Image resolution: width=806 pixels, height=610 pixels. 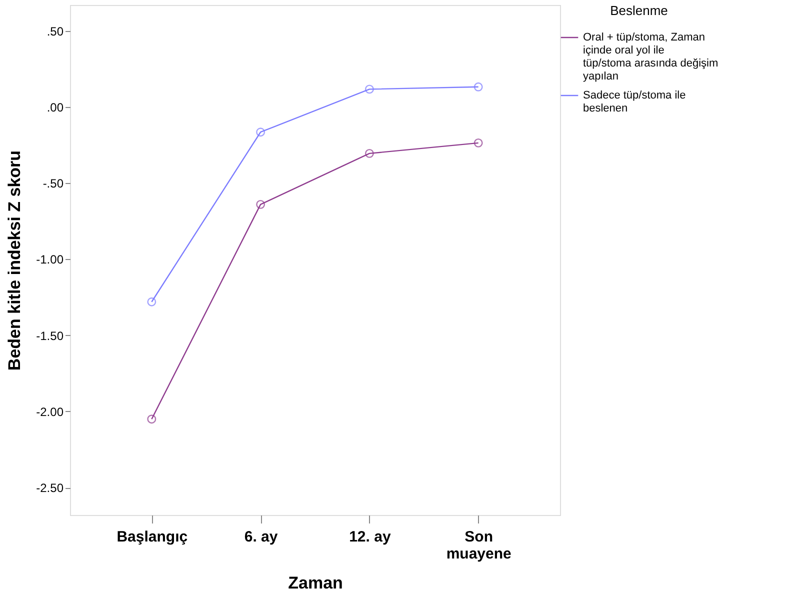 I want to click on y-tick-label: .00, so click(x=55, y=107).